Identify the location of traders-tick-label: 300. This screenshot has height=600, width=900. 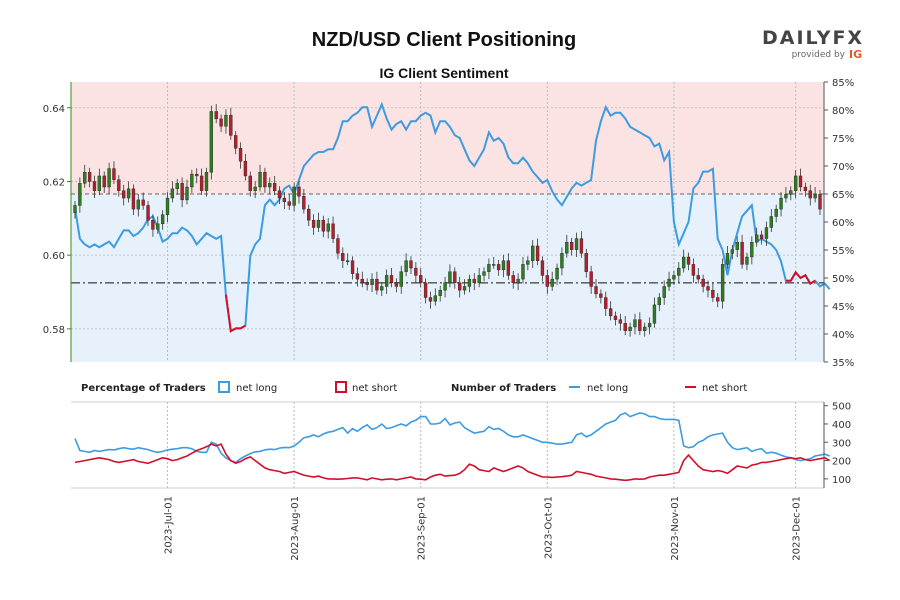
(841, 443).